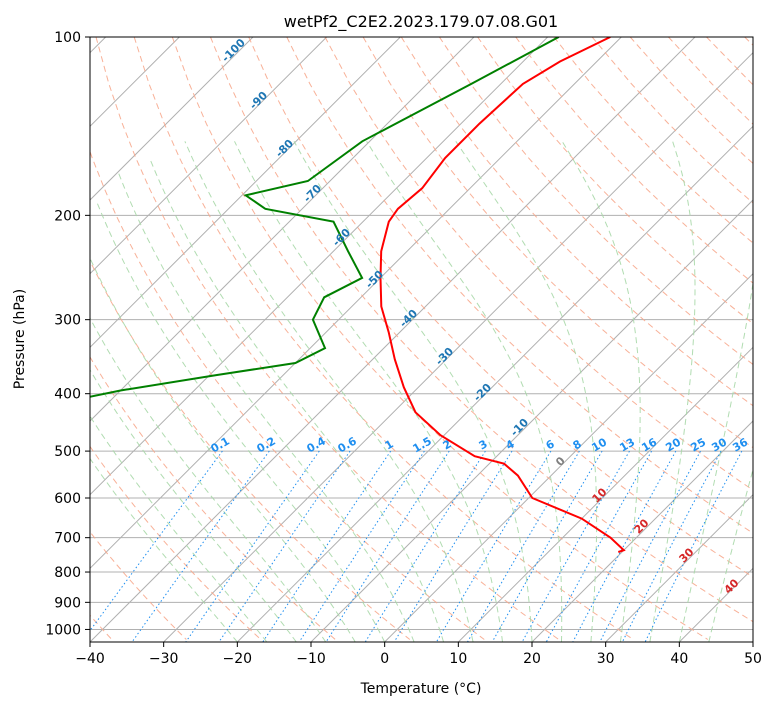 This screenshot has width=775, height=708. Describe the element at coordinates (67, 216) in the screenshot. I see `y-tick-label: 200` at that location.